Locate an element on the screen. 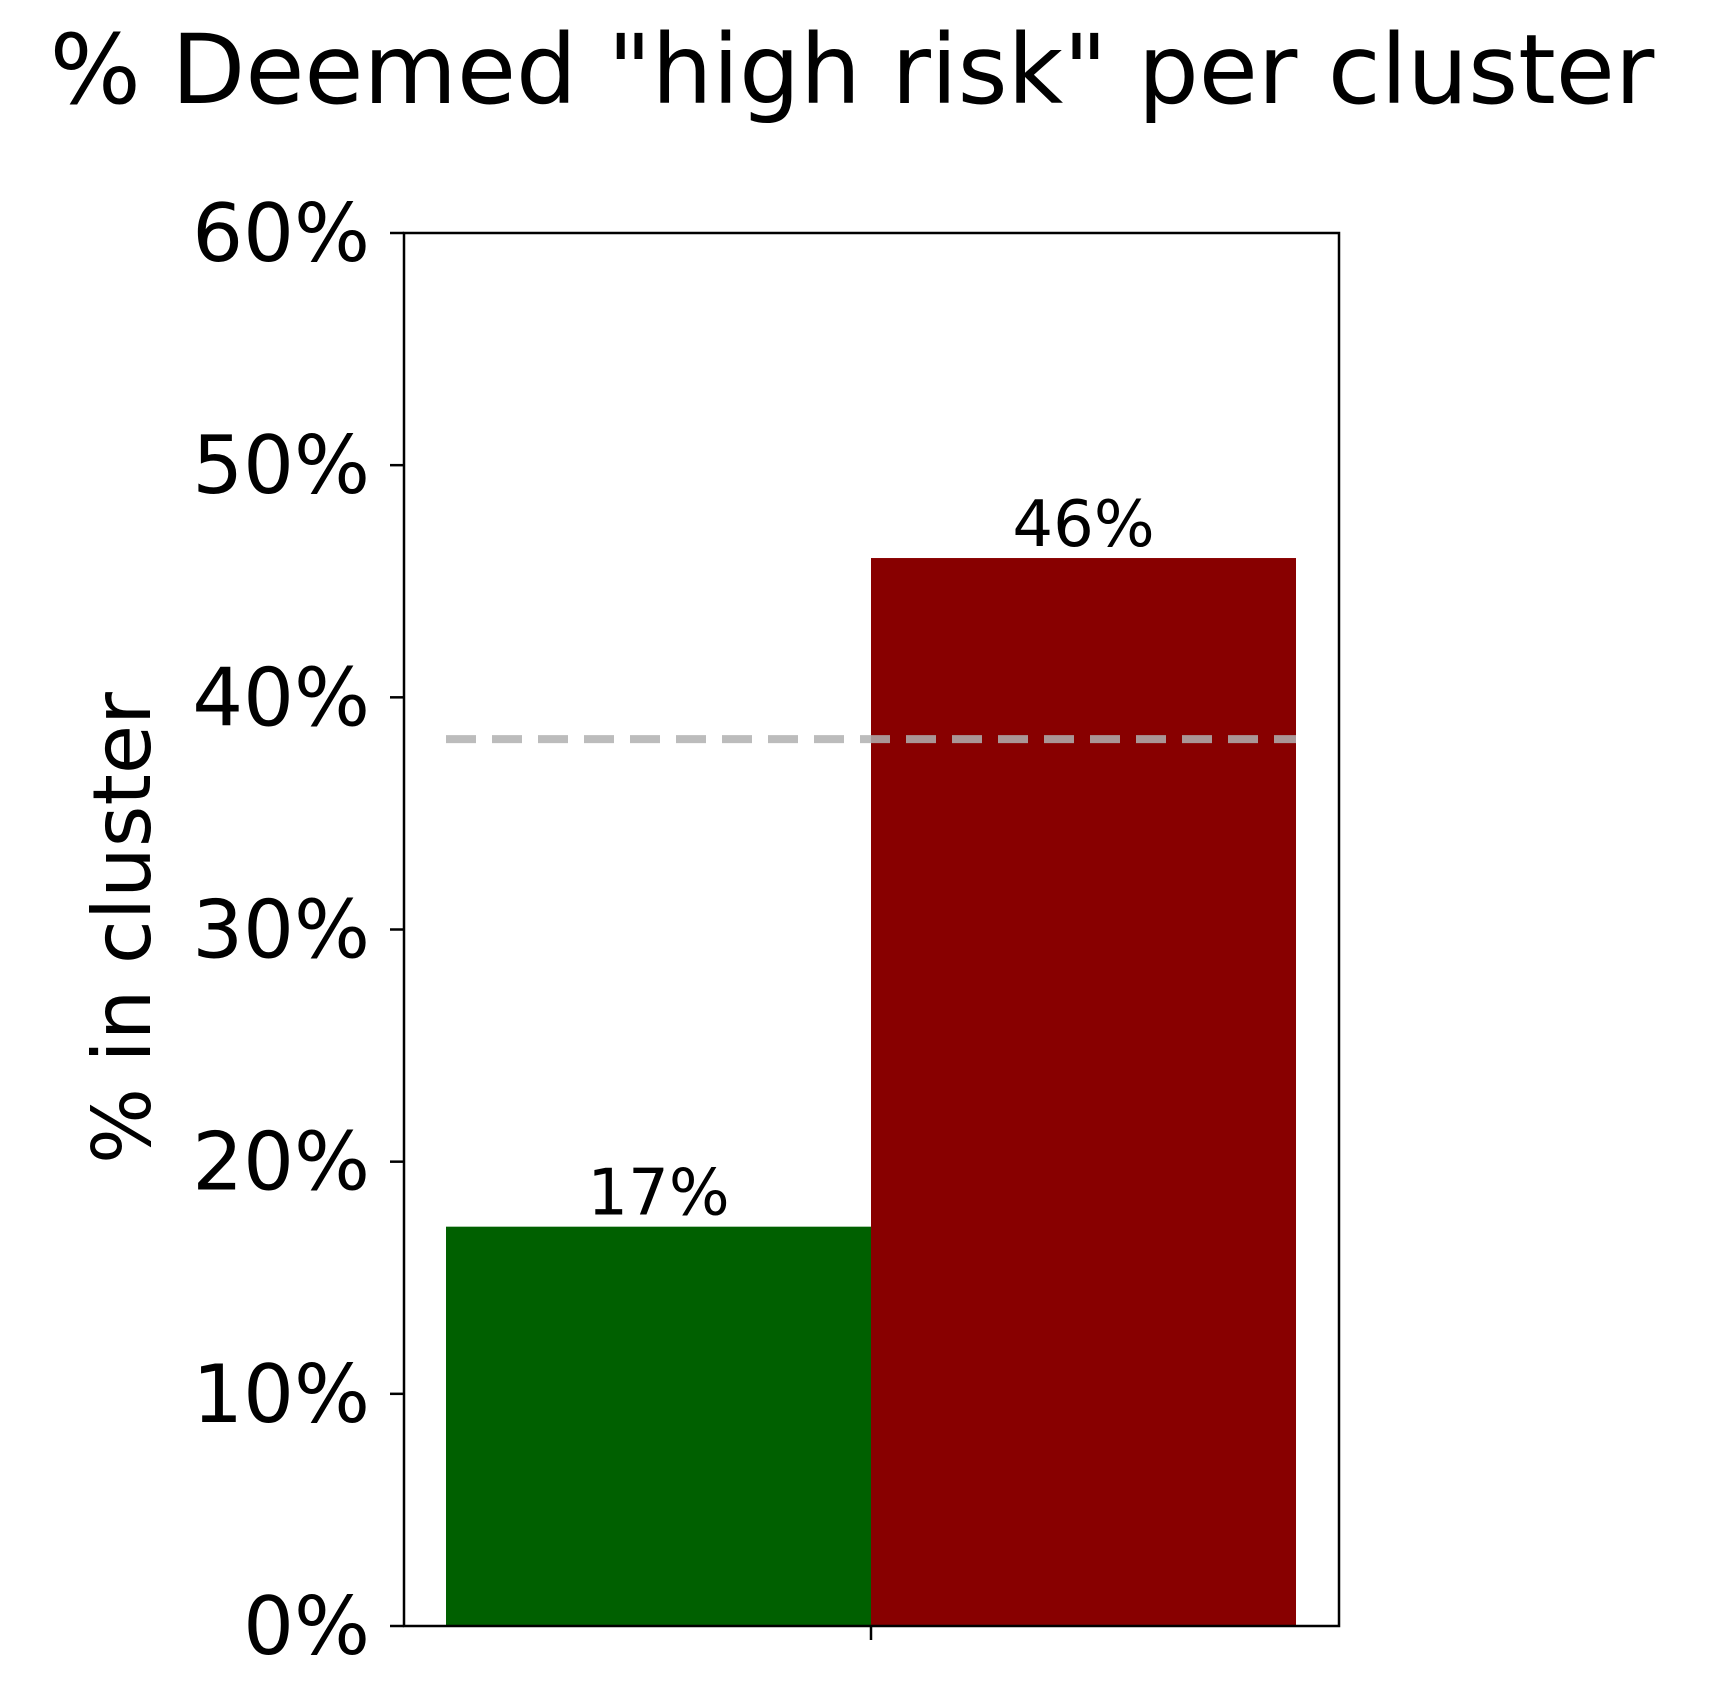  y-tick-label-5: 50% is located at coordinates (281, 465).